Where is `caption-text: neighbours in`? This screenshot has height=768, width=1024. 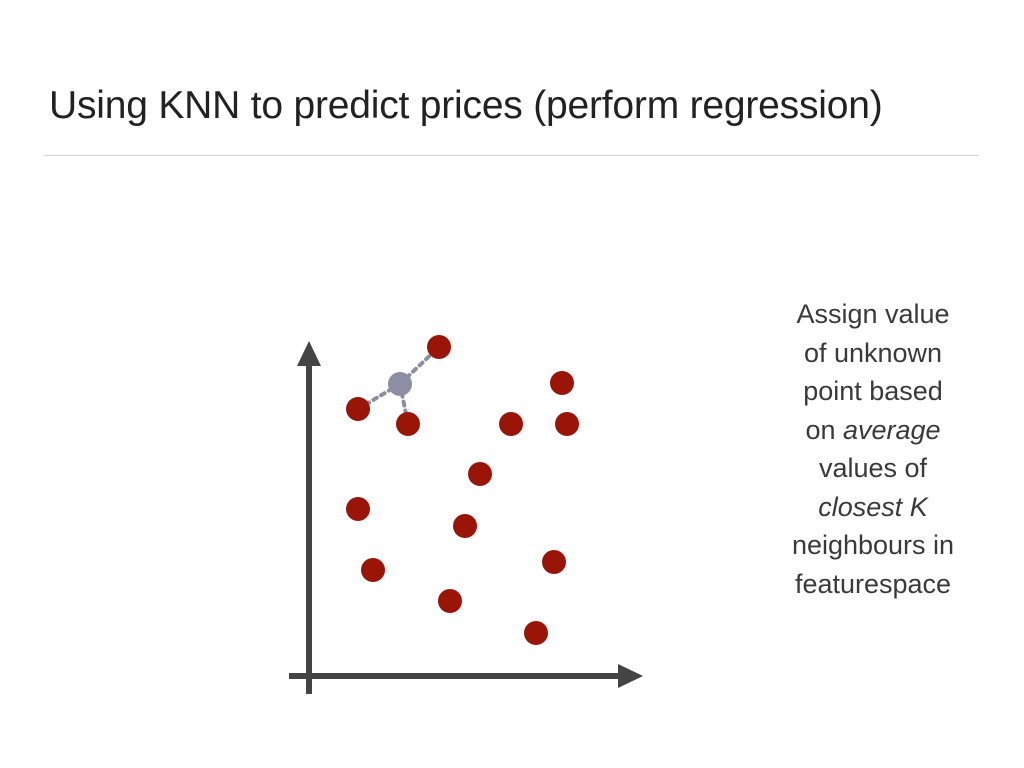 caption-text: neighbours in is located at coordinates (873, 545).